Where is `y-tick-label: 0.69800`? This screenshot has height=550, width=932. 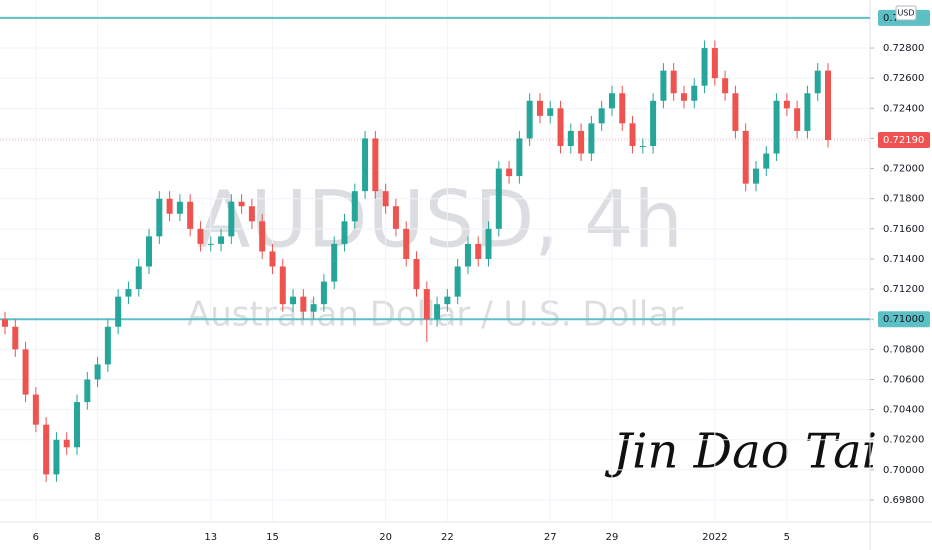
y-tick-label: 0.69800 is located at coordinates (903, 500).